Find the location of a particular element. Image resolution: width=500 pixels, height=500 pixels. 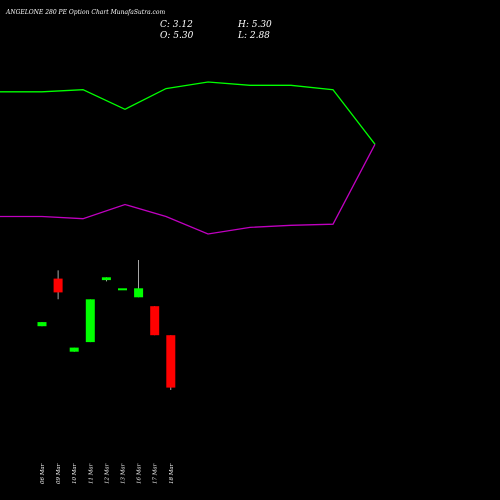

date-tick-label: 16 Mar is located at coordinates (140, 473).